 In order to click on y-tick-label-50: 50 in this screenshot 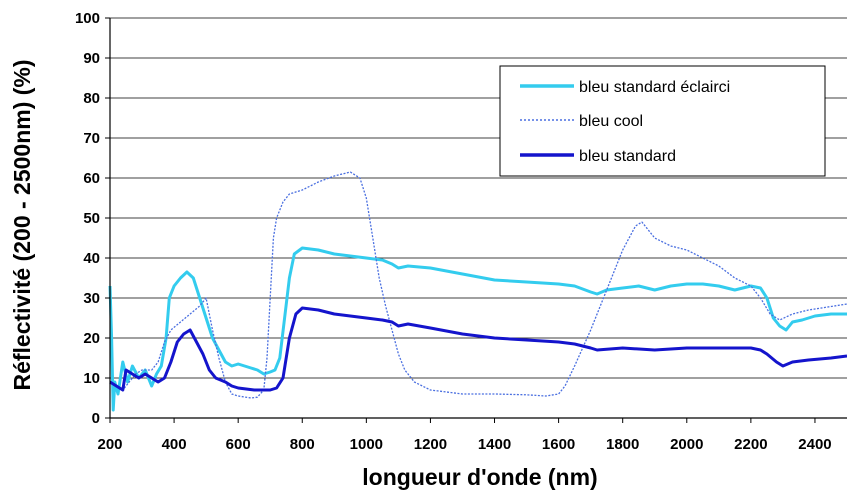, I will do `click(91, 218)`.